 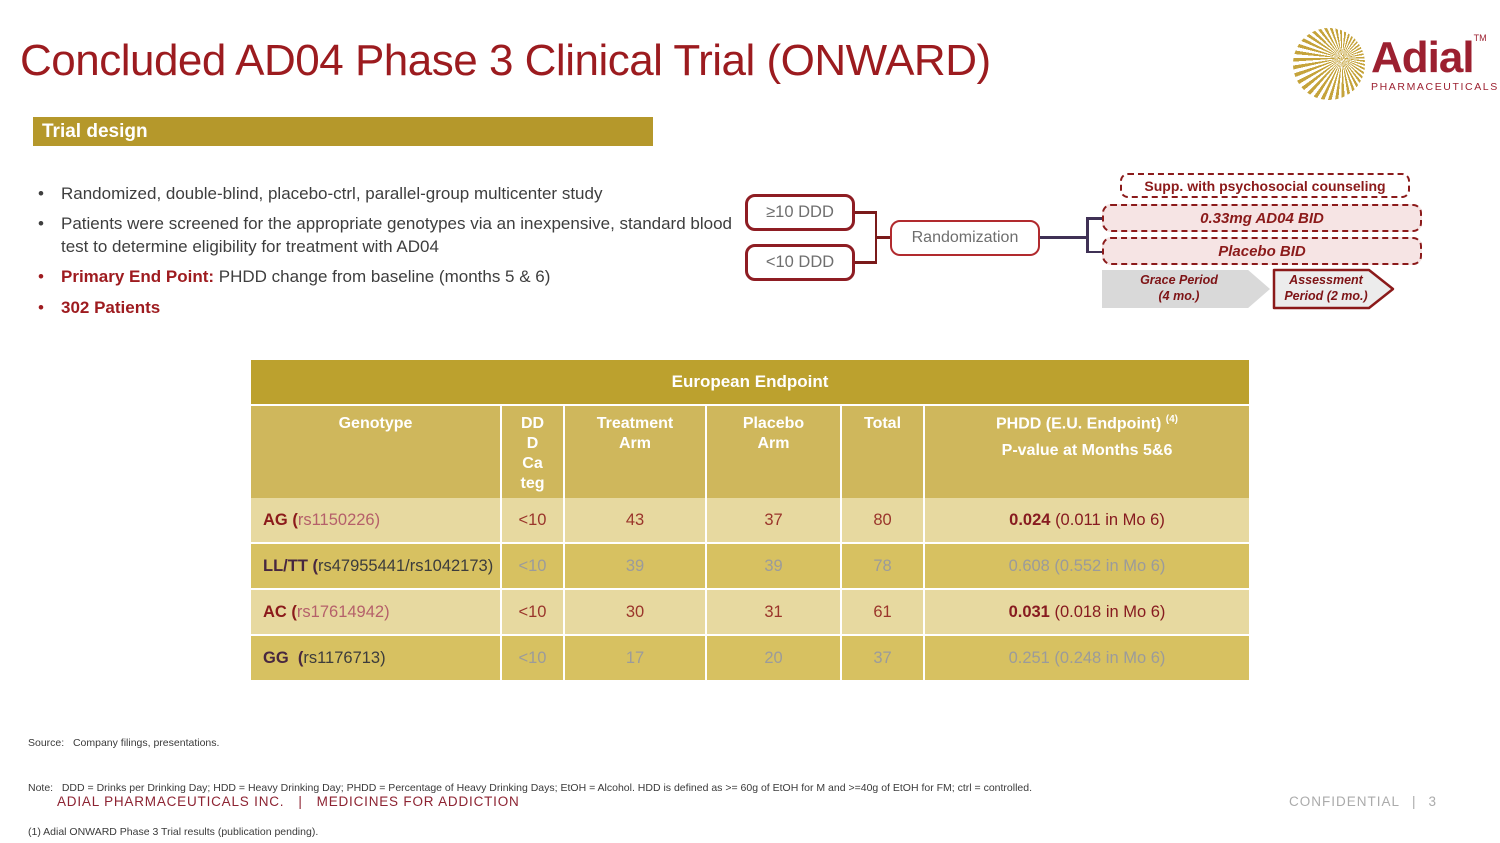 What do you see at coordinates (634, 566) in the screenshot?
I see `treatment-arm-cell: 39` at bounding box center [634, 566].